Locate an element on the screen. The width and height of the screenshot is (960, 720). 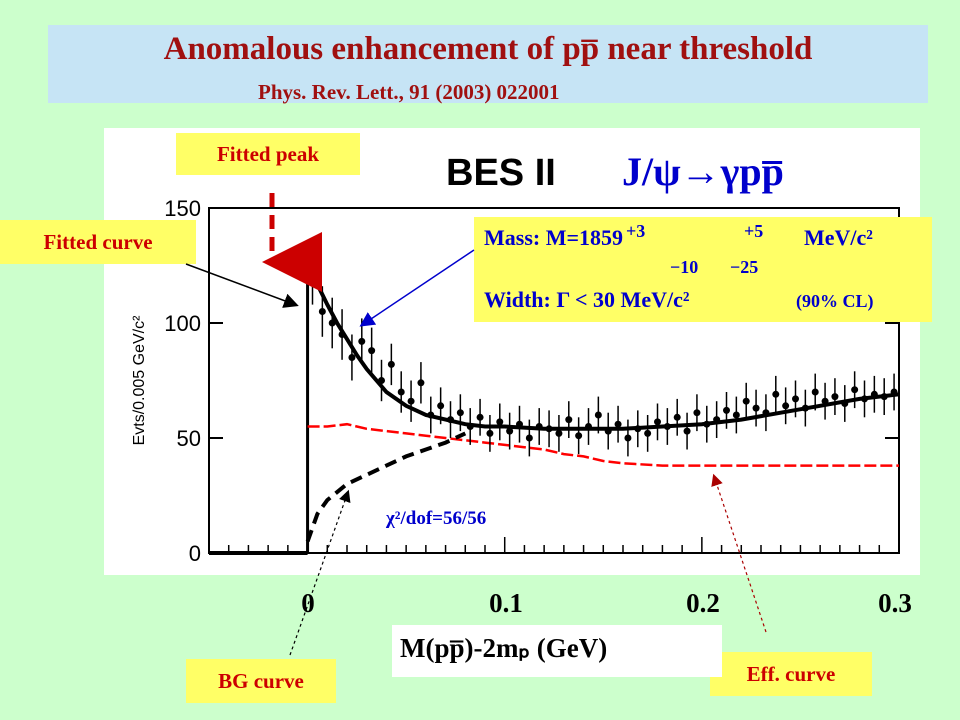
x-axis-label-box: M(pp̅)-2mₚ (GeV) is located at coordinates (557, 651).